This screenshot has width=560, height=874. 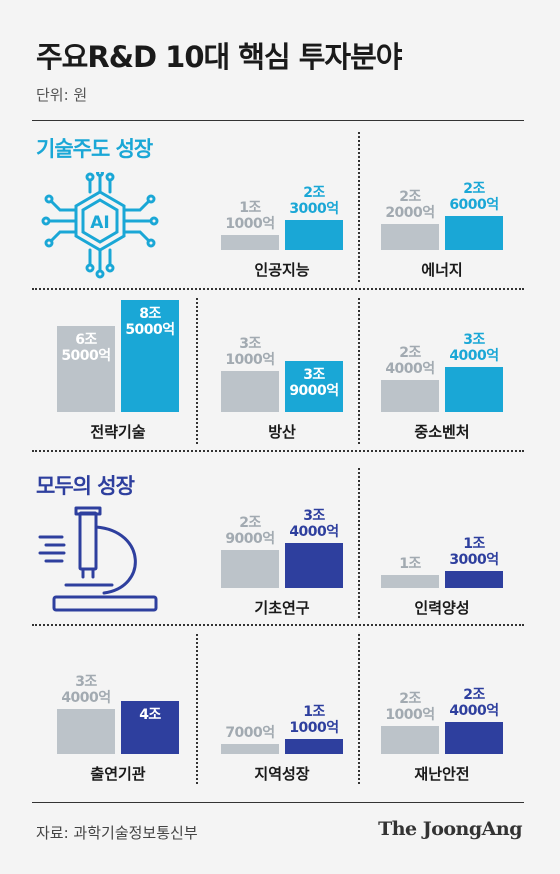 What do you see at coordinates (282, 774) in the screenshot?
I see `category-label: 지역성장` at bounding box center [282, 774].